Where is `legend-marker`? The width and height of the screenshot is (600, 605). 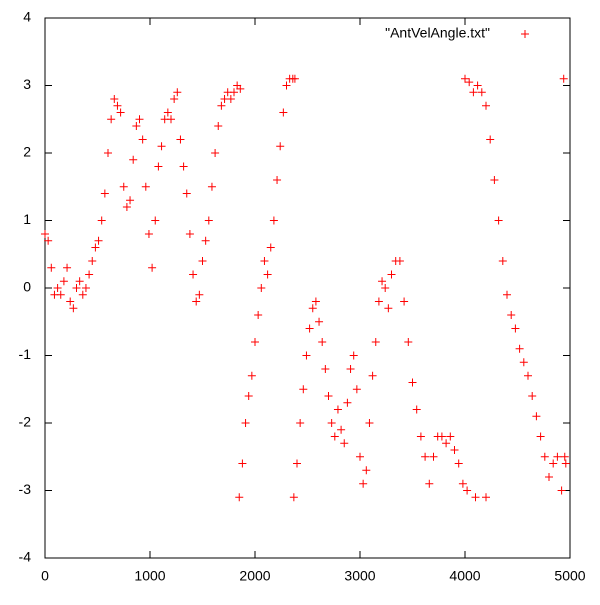 legend-marker is located at coordinates (525, 34).